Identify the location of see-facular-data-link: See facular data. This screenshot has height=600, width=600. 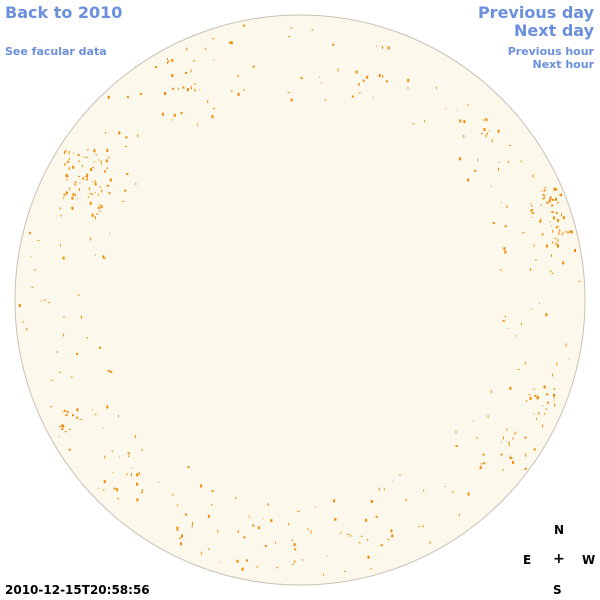
(56, 51).